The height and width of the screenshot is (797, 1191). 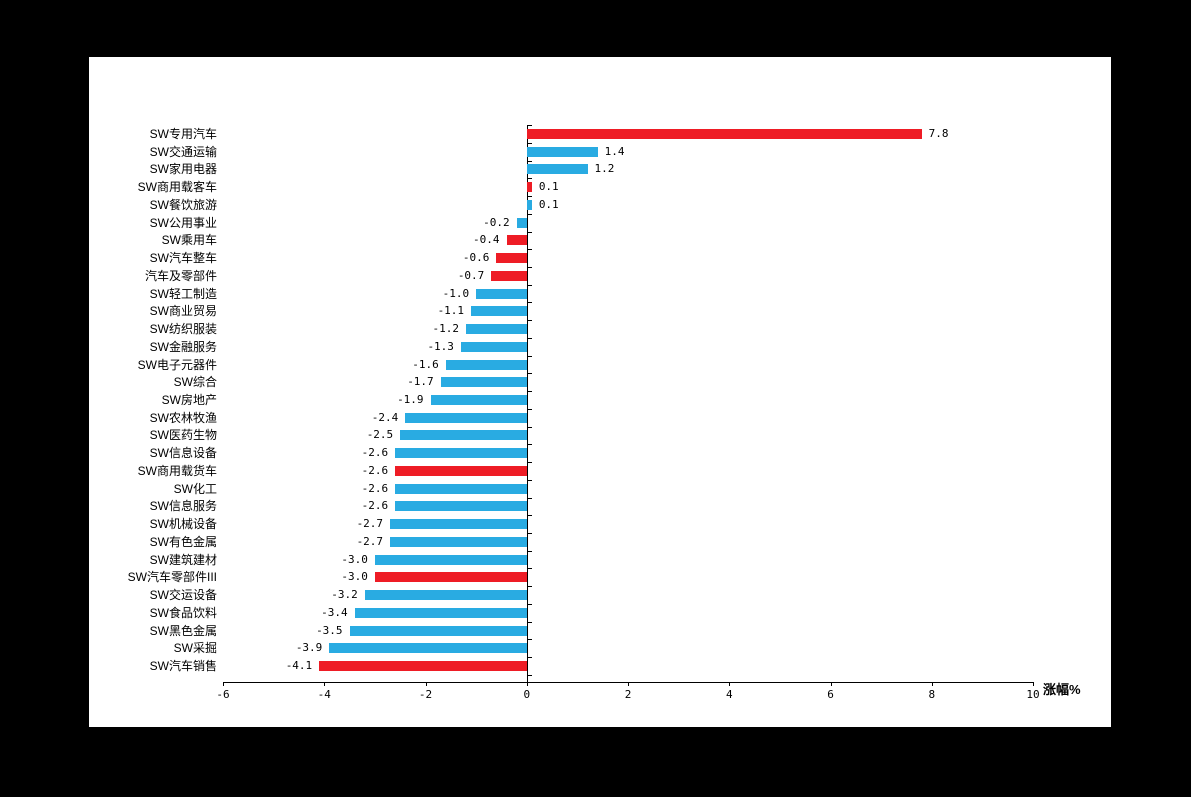 What do you see at coordinates (183, 346) in the screenshot?
I see `category-label: SW金融服务` at bounding box center [183, 346].